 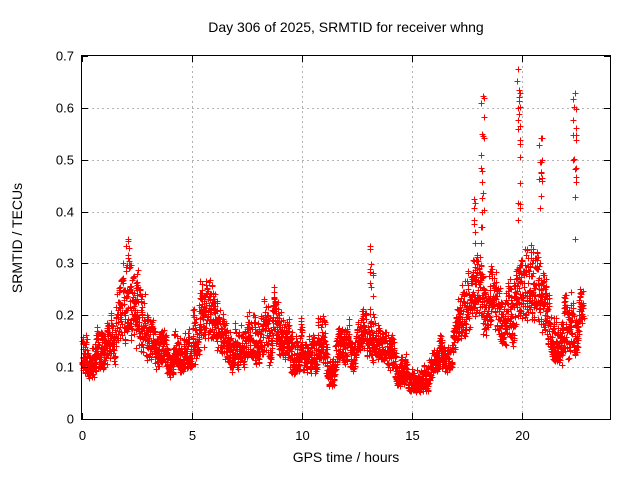 I want to click on x-tick-label: 0, so click(x=82, y=435).